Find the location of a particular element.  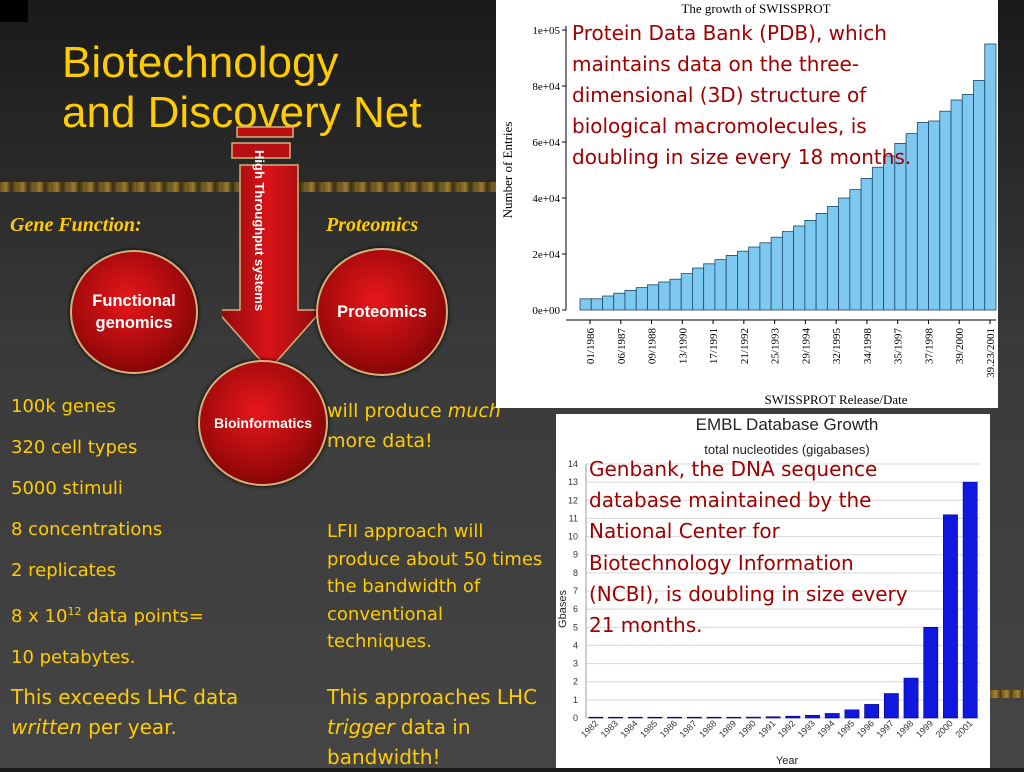

x-tick-label: 1993 is located at coordinates (806, 728).